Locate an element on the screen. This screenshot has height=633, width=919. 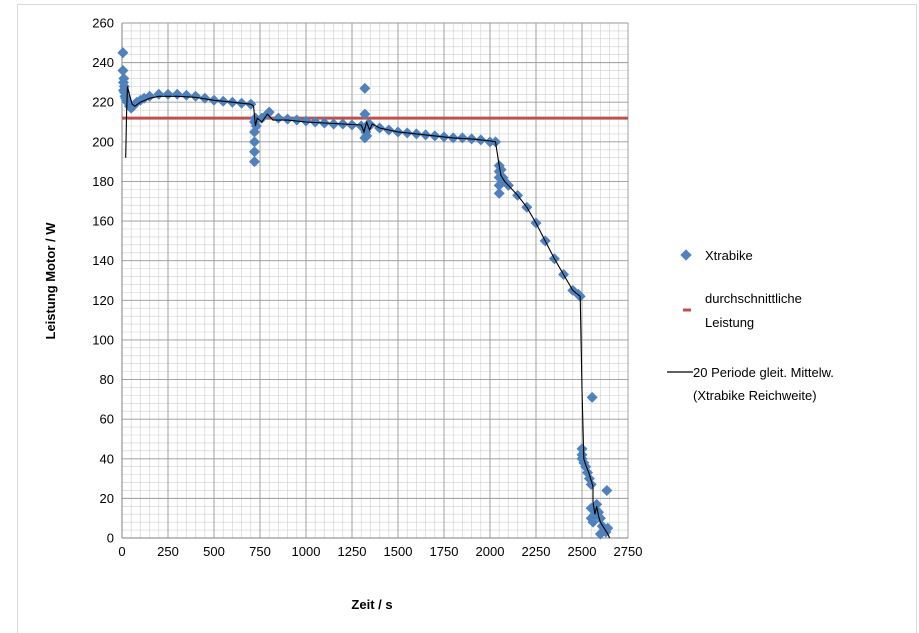
x-tick-label: 1750 is located at coordinates (444, 551).